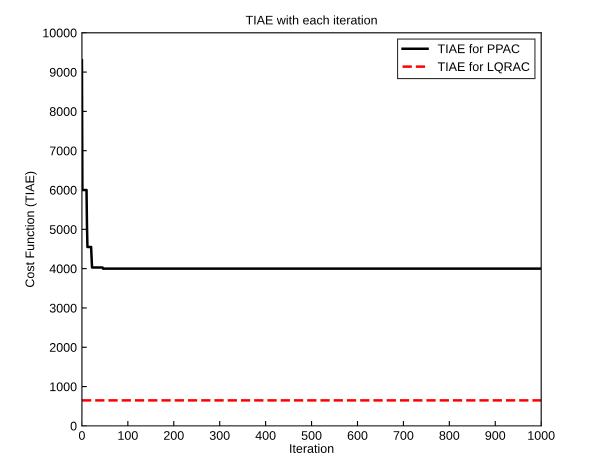  What do you see at coordinates (63, 347) in the screenshot?
I see `y-tick-label: 2000` at bounding box center [63, 347].